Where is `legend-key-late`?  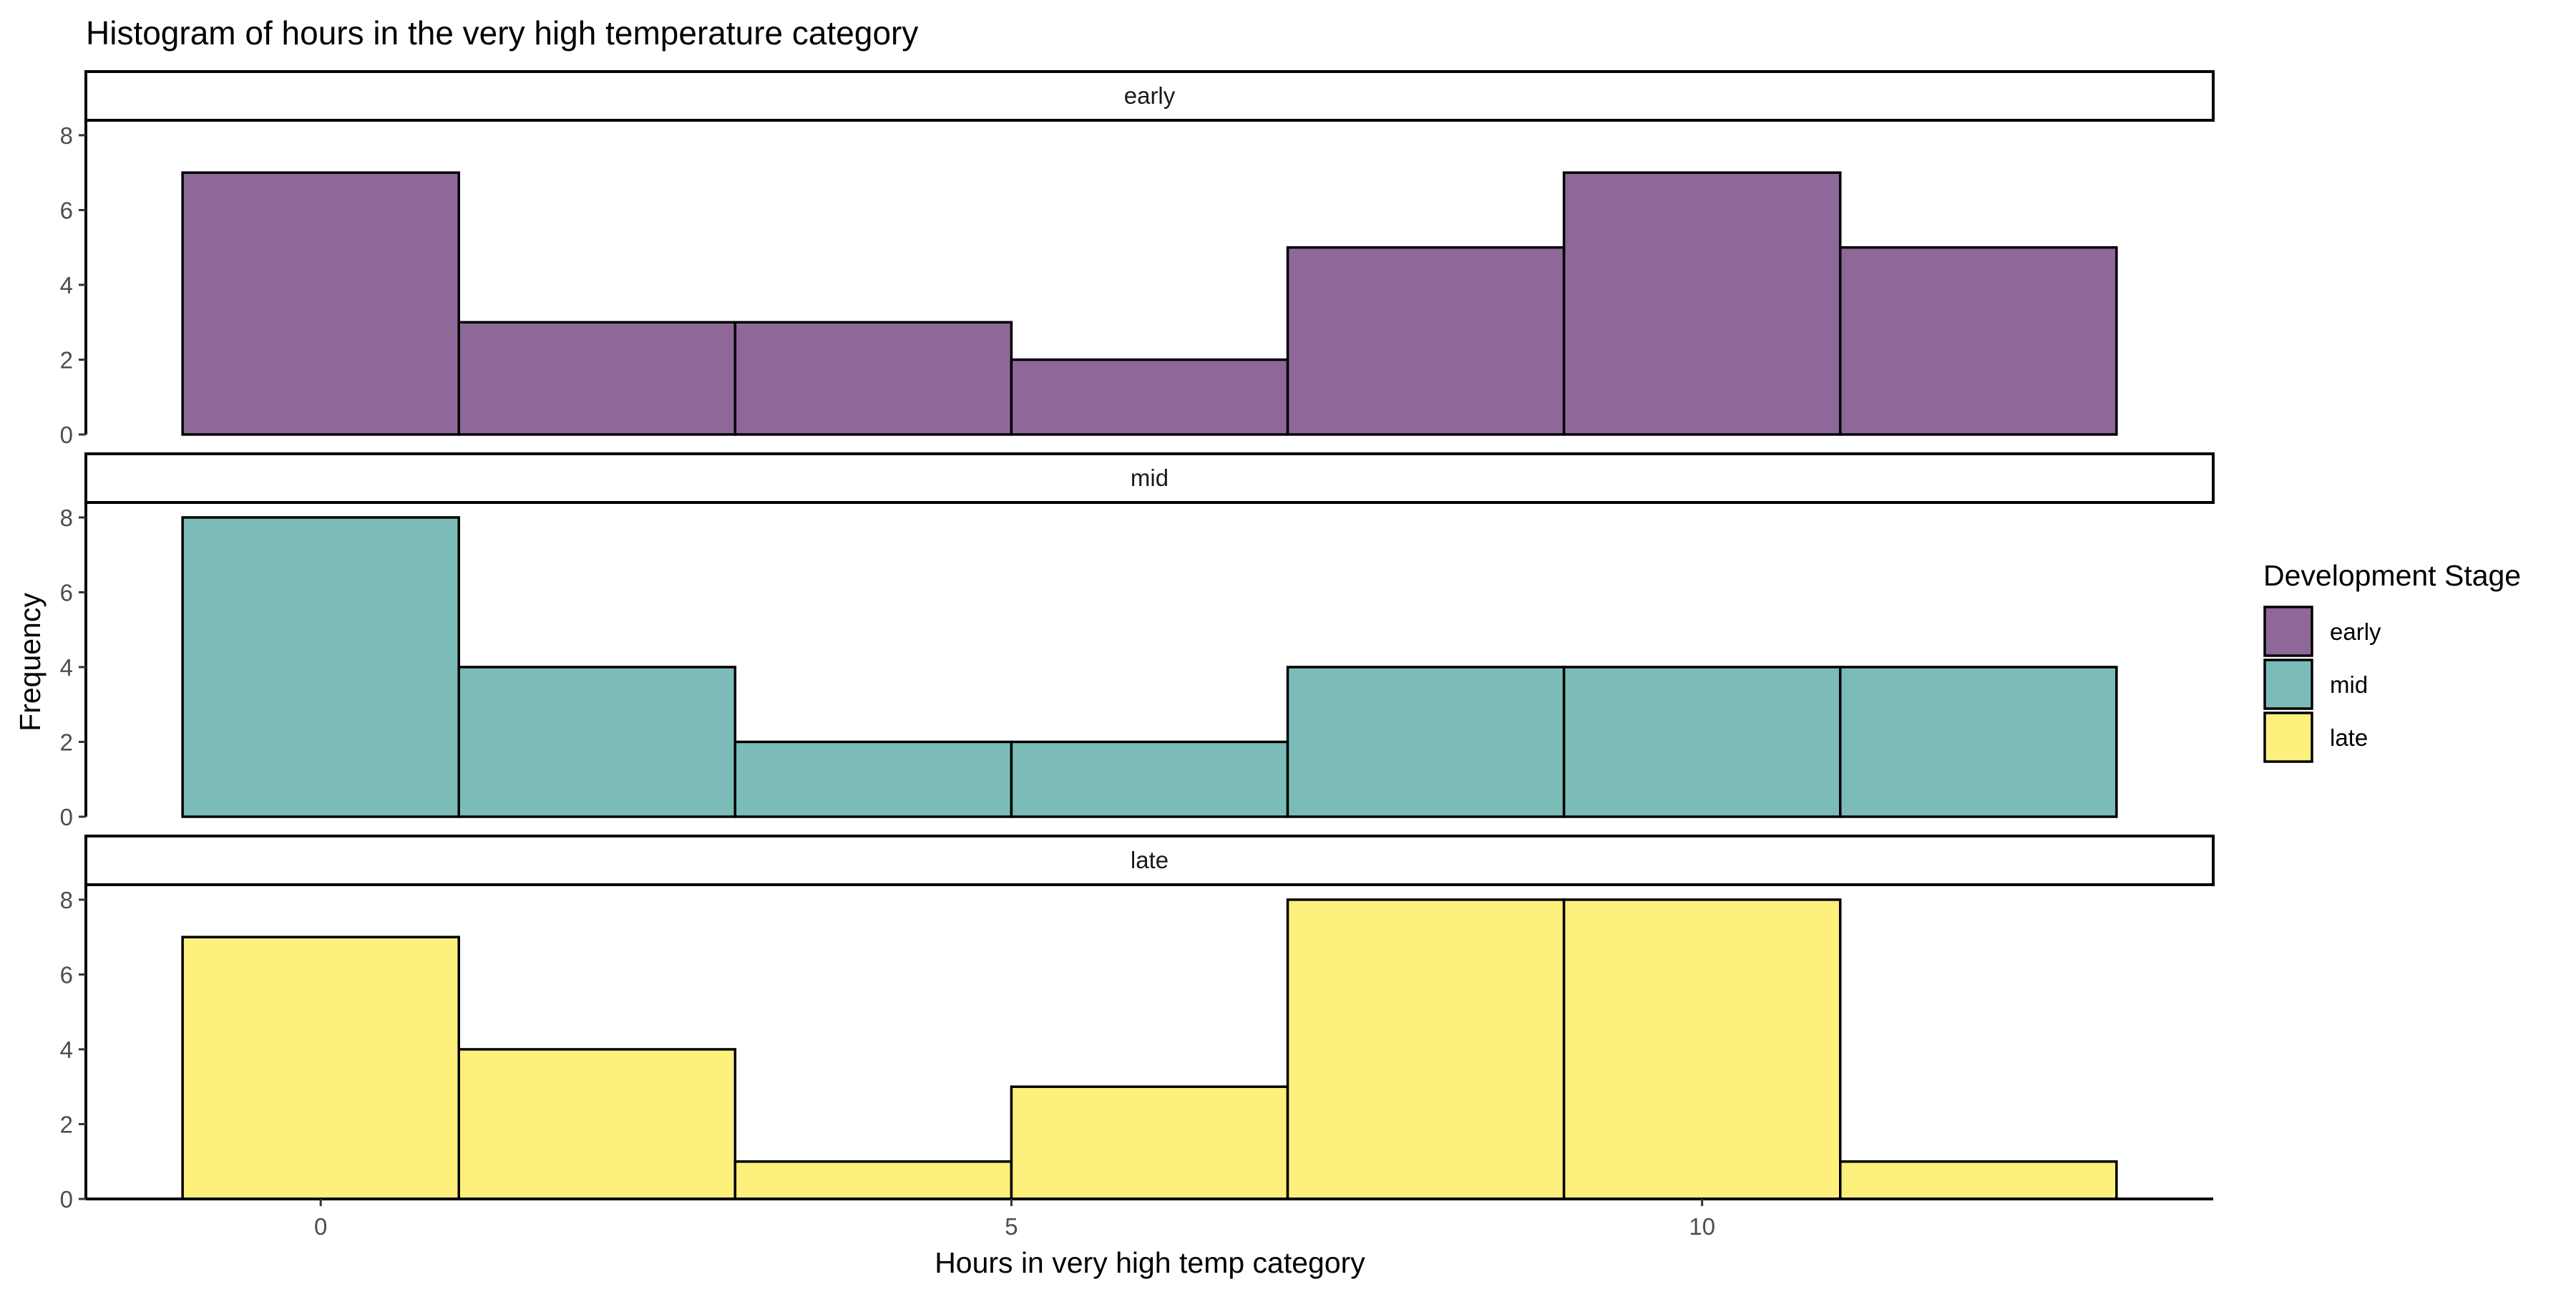 legend-key-late is located at coordinates (2288, 737).